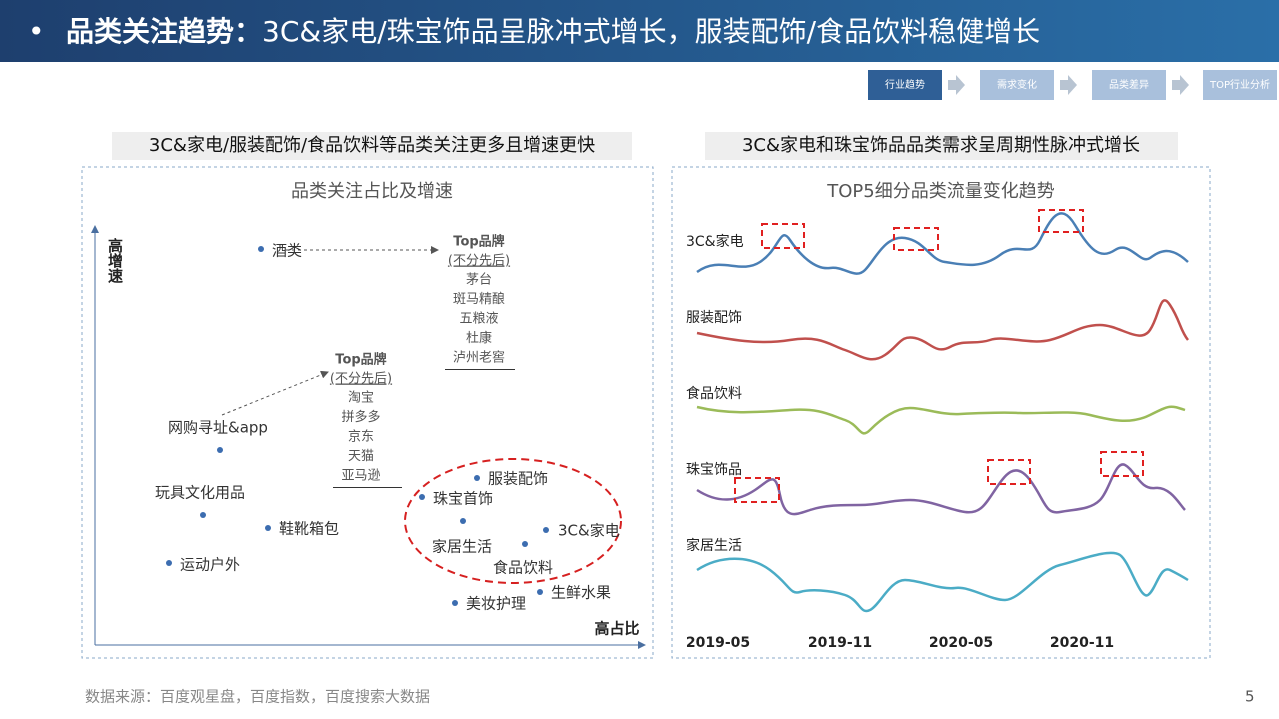 The image size is (1279, 719). What do you see at coordinates (714, 318) in the screenshot?
I see `series-label: 服装配饰` at bounding box center [714, 318].